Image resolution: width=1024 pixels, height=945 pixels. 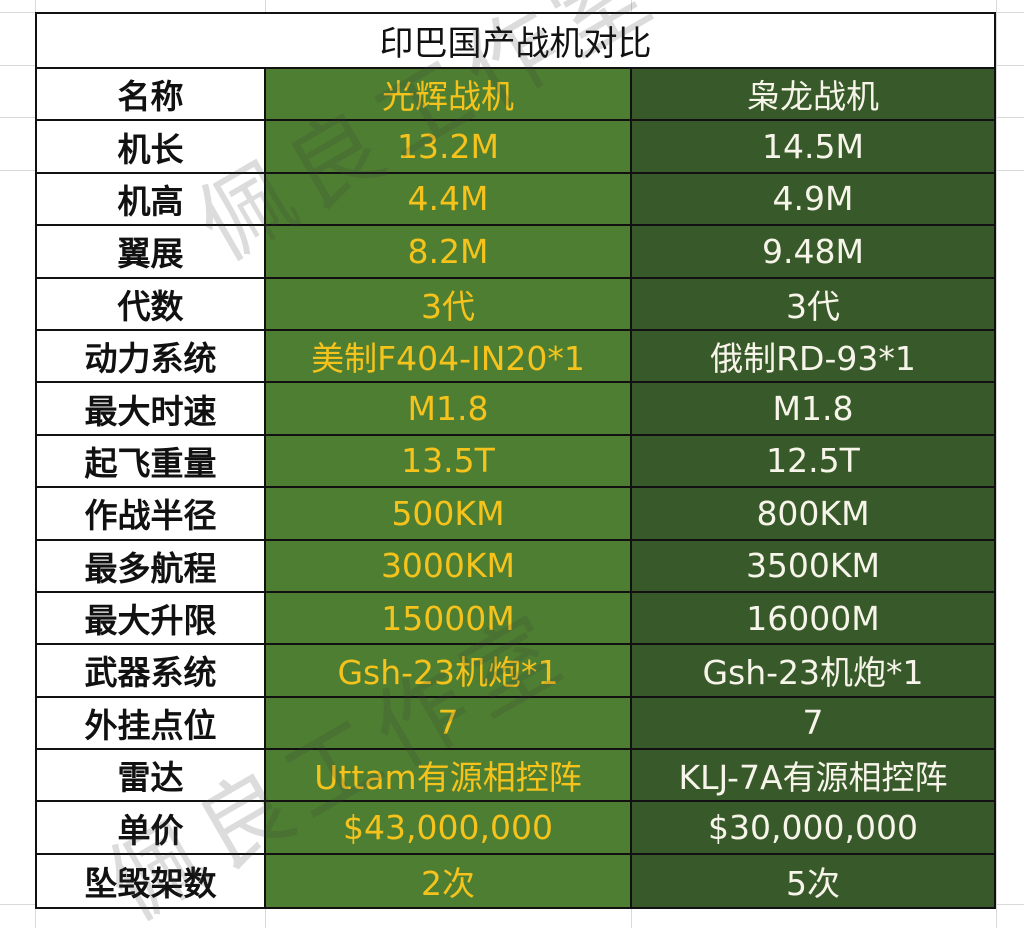 I want to click on aircraft-a-value: 7, so click(x=449, y=723).